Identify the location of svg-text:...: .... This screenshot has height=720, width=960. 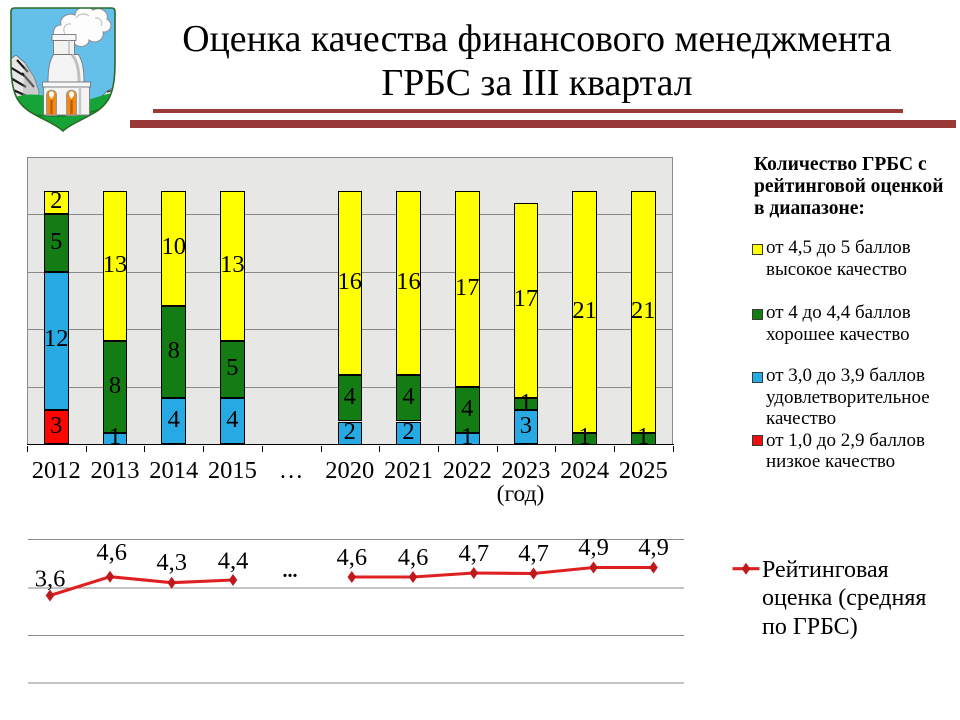
(290, 571).